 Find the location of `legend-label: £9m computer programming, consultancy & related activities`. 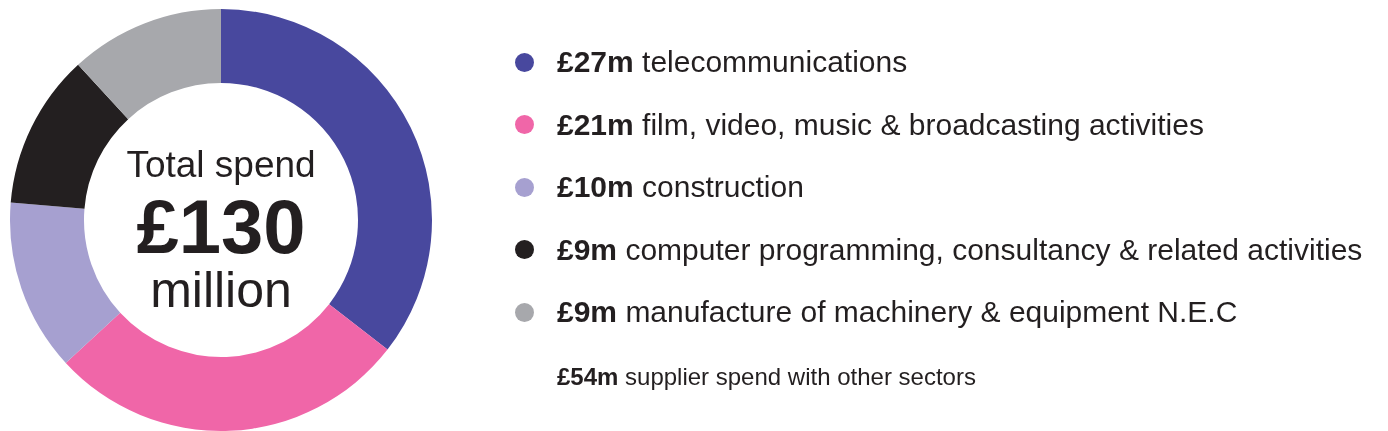

legend-label: £9m computer programming, consultancy & related activities is located at coordinates (960, 249).